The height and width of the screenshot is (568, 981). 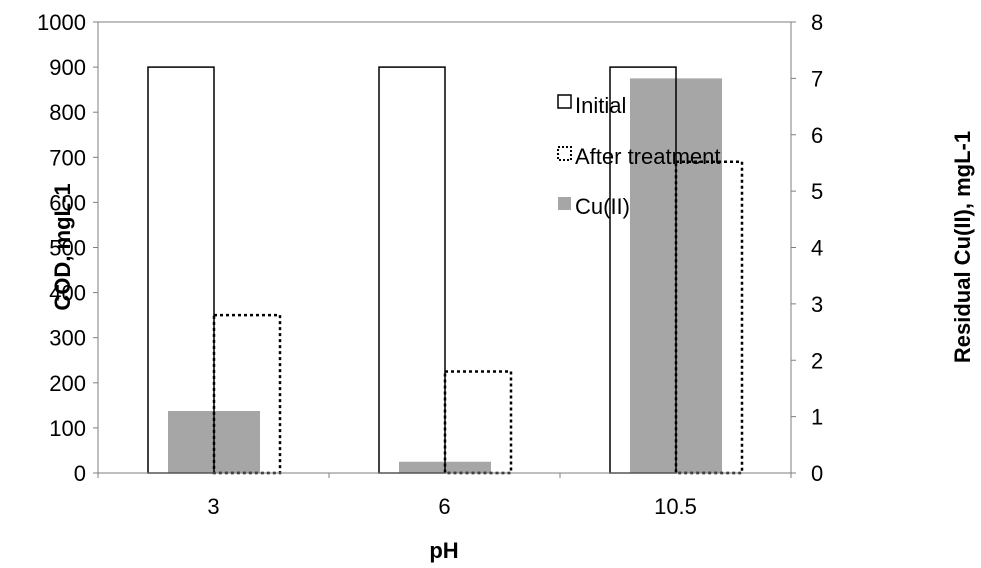 I want to click on left-tick-label: 1000, so click(x=61, y=22).